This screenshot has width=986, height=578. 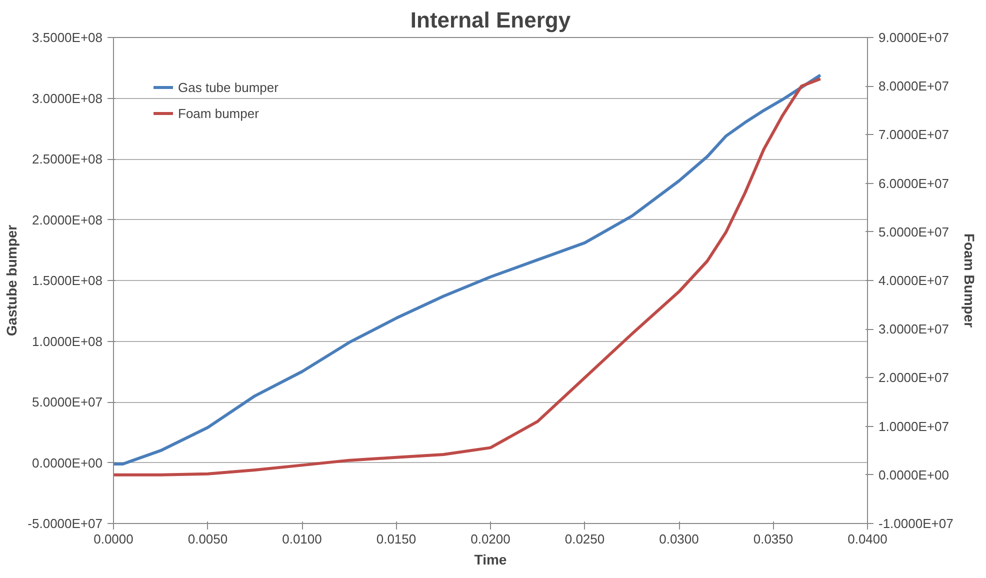 What do you see at coordinates (67, 98) in the screenshot?
I see `y-tick-label: 3.0000E+08` at bounding box center [67, 98].